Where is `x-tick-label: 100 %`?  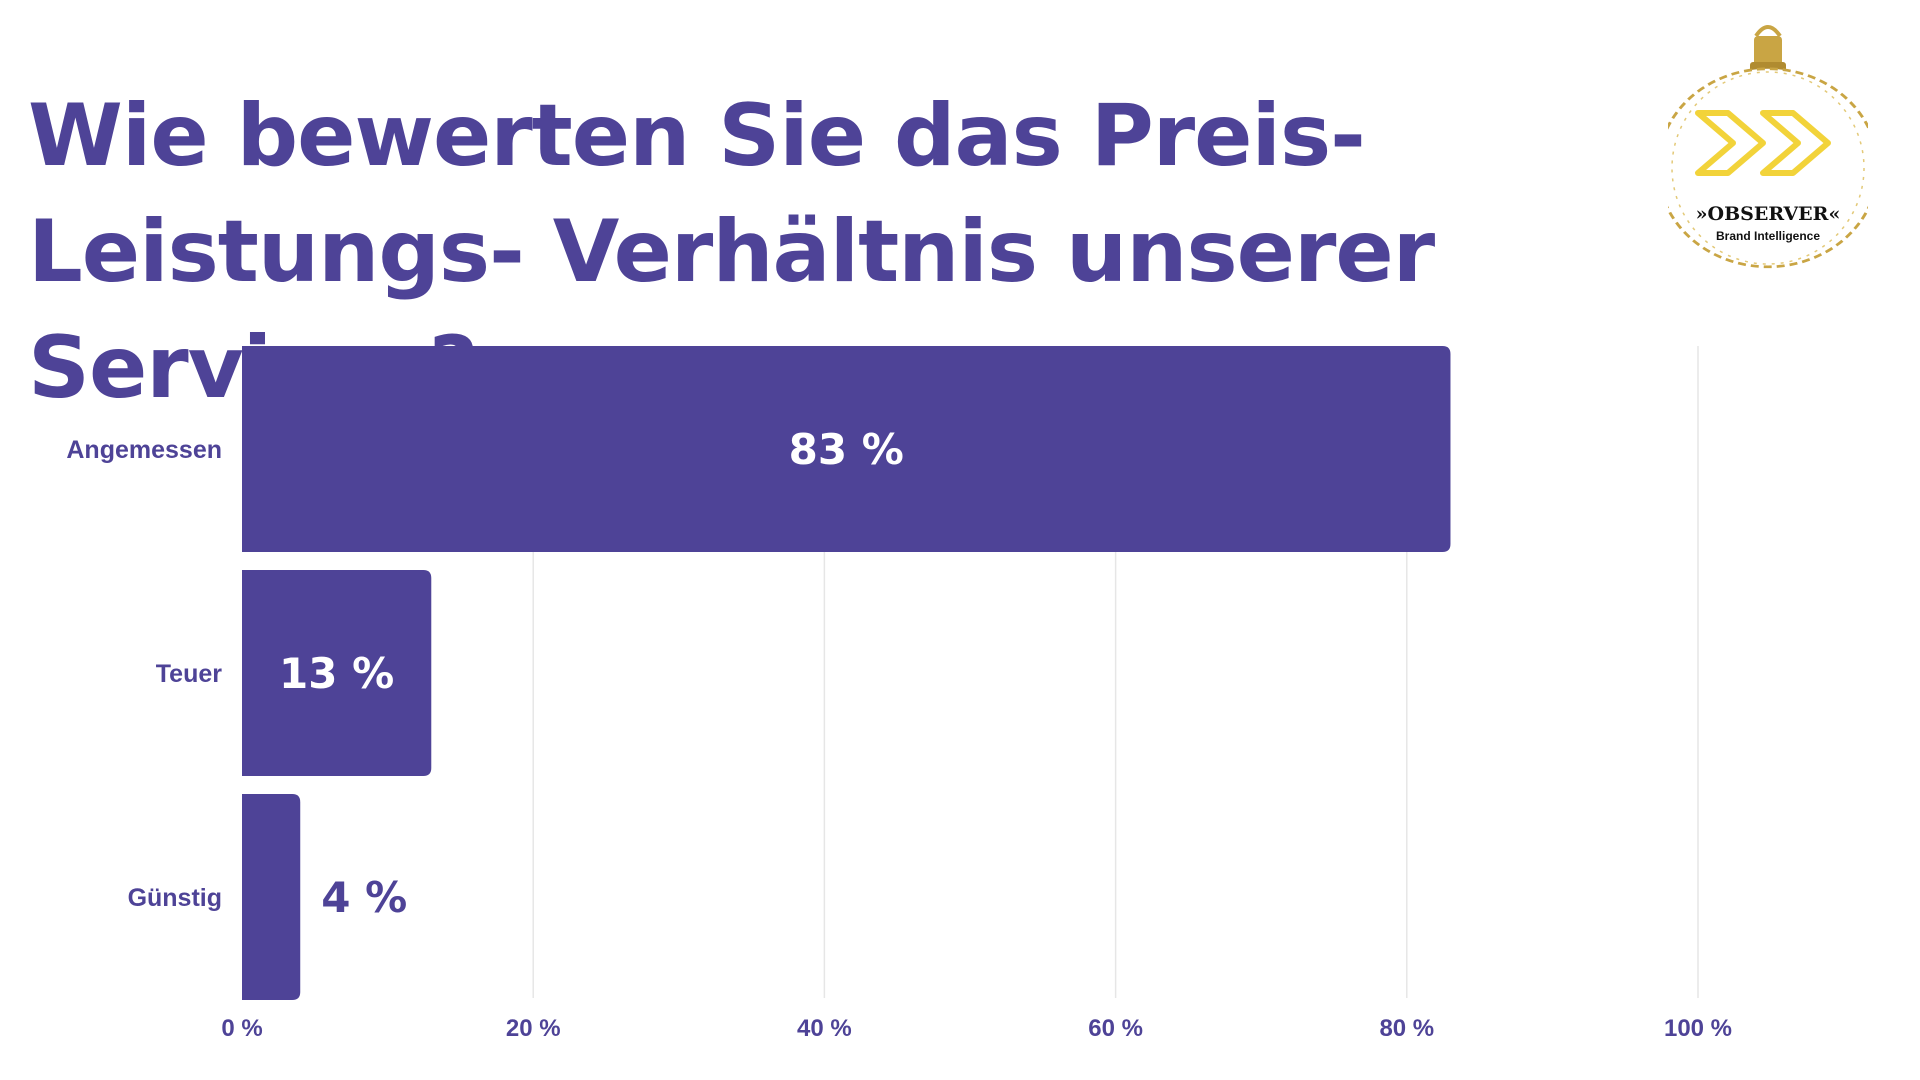 x-tick-label: 100 % is located at coordinates (1698, 1028).